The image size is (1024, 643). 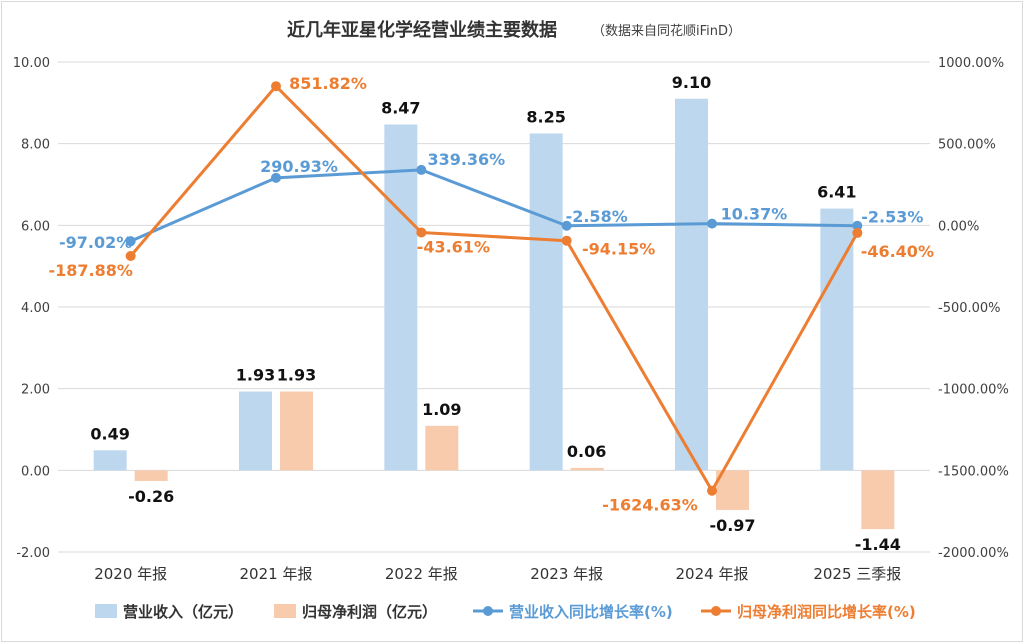 What do you see at coordinates (712, 574) in the screenshot?
I see `x-tick-label: 2024 年报` at bounding box center [712, 574].